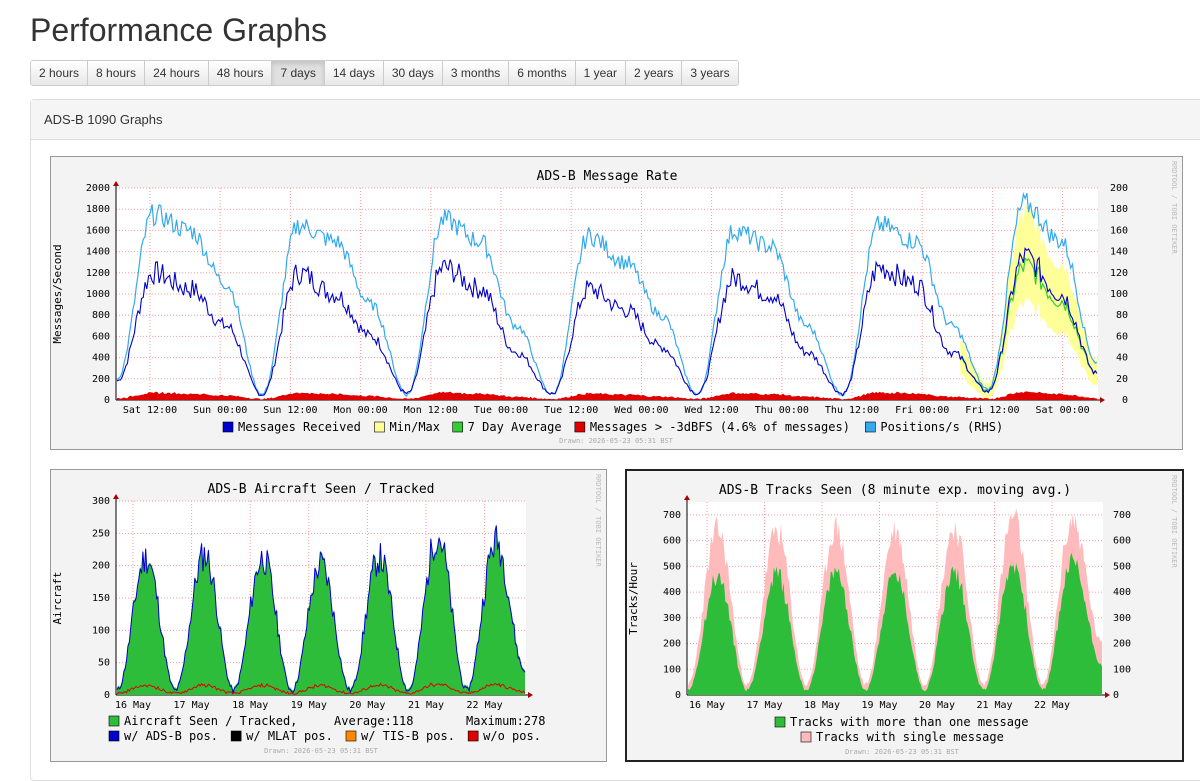 The height and width of the screenshot is (781, 1200). What do you see at coordinates (1122, 566) in the screenshot?
I see `y2-tick-label: 500` at bounding box center [1122, 566].